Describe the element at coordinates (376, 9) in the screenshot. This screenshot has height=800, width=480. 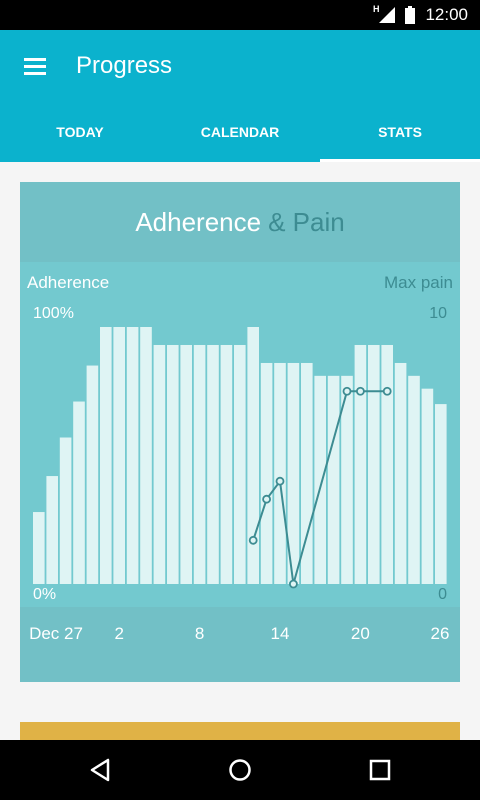
I see `network-type-label: H` at that location.